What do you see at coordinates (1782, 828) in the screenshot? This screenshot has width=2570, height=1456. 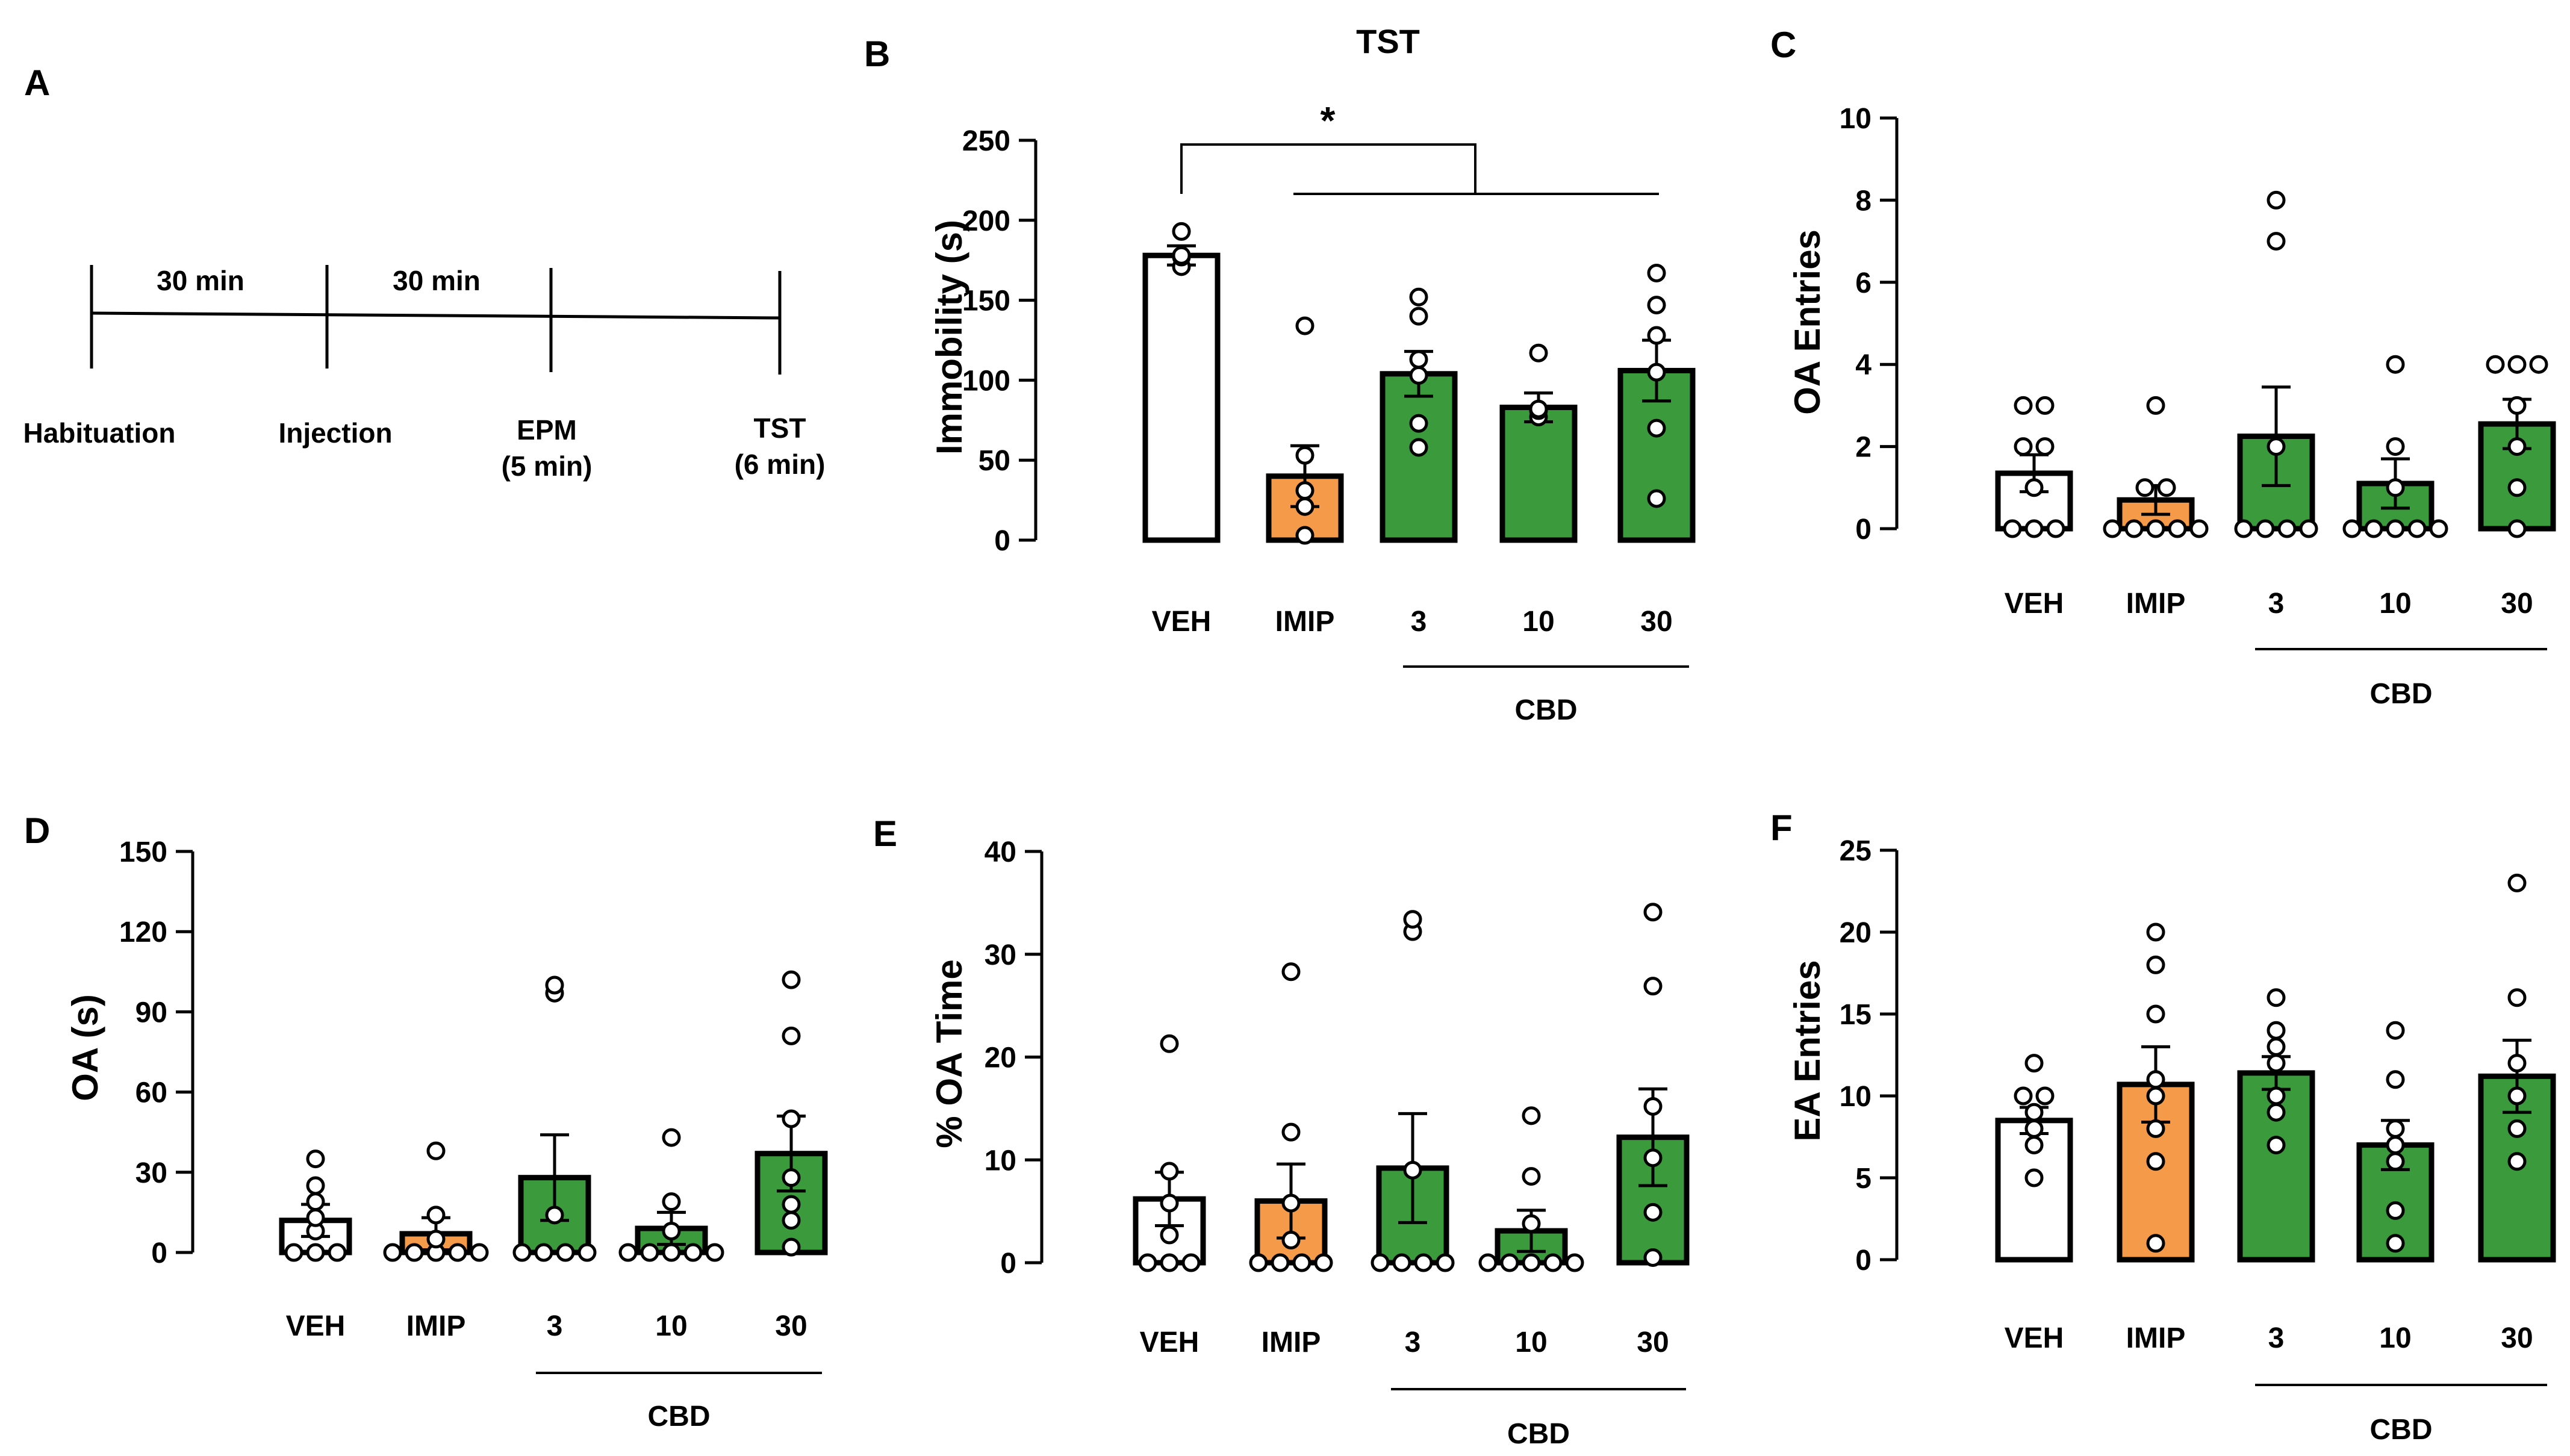 I see `panel-f-letter: F` at bounding box center [1782, 828].